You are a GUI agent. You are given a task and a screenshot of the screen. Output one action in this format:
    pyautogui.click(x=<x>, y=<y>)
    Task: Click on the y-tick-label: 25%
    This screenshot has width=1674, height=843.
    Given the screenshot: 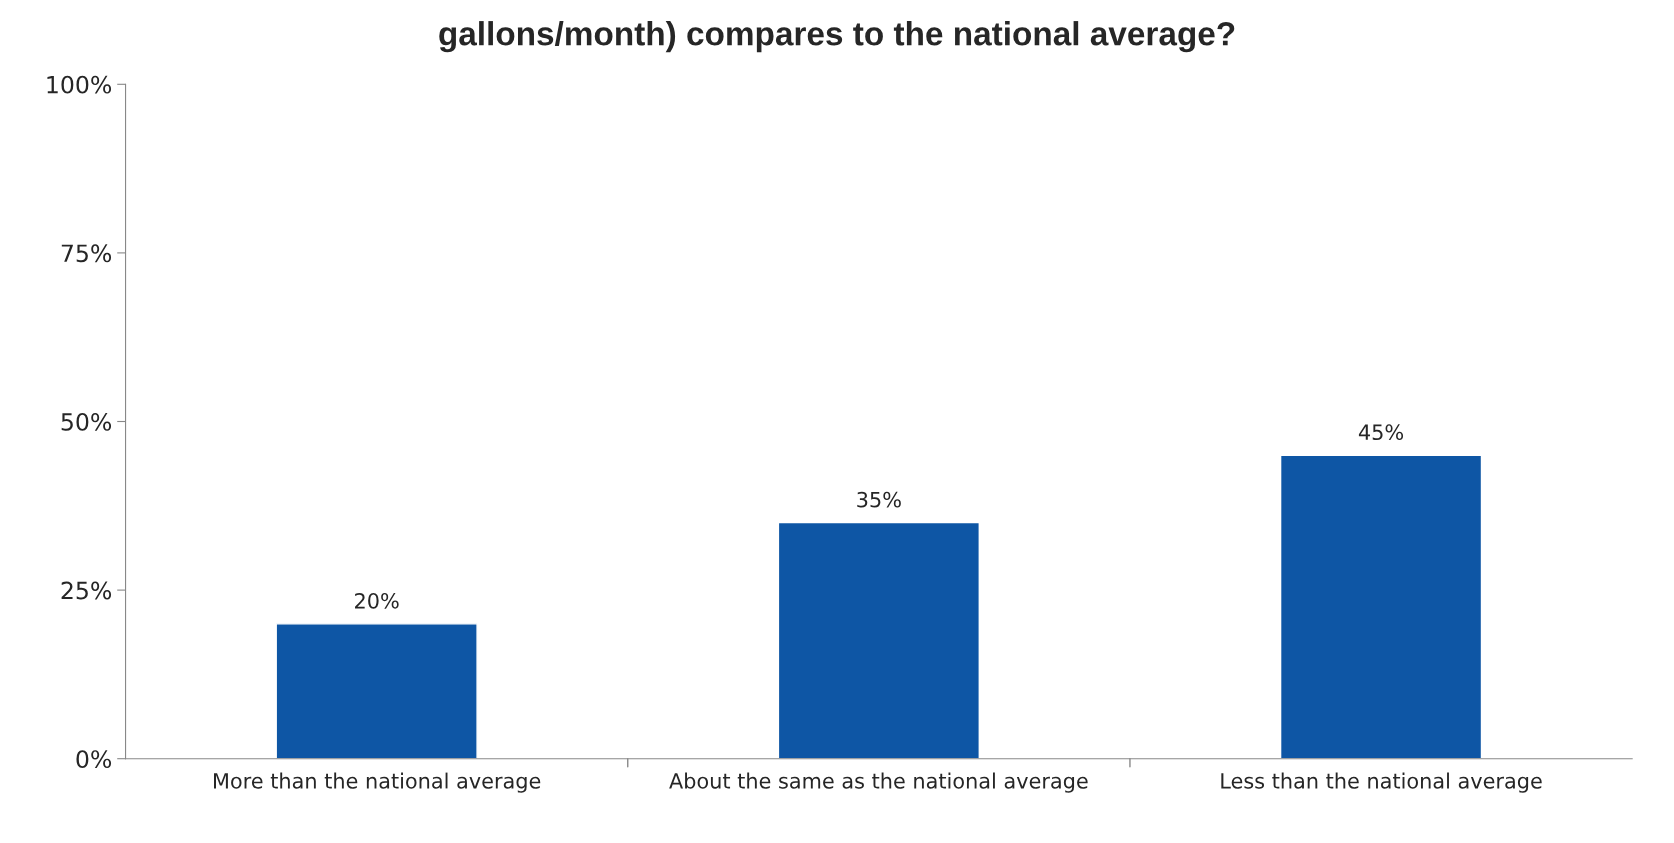 What is the action you would take?
    pyautogui.click(x=86, y=590)
    